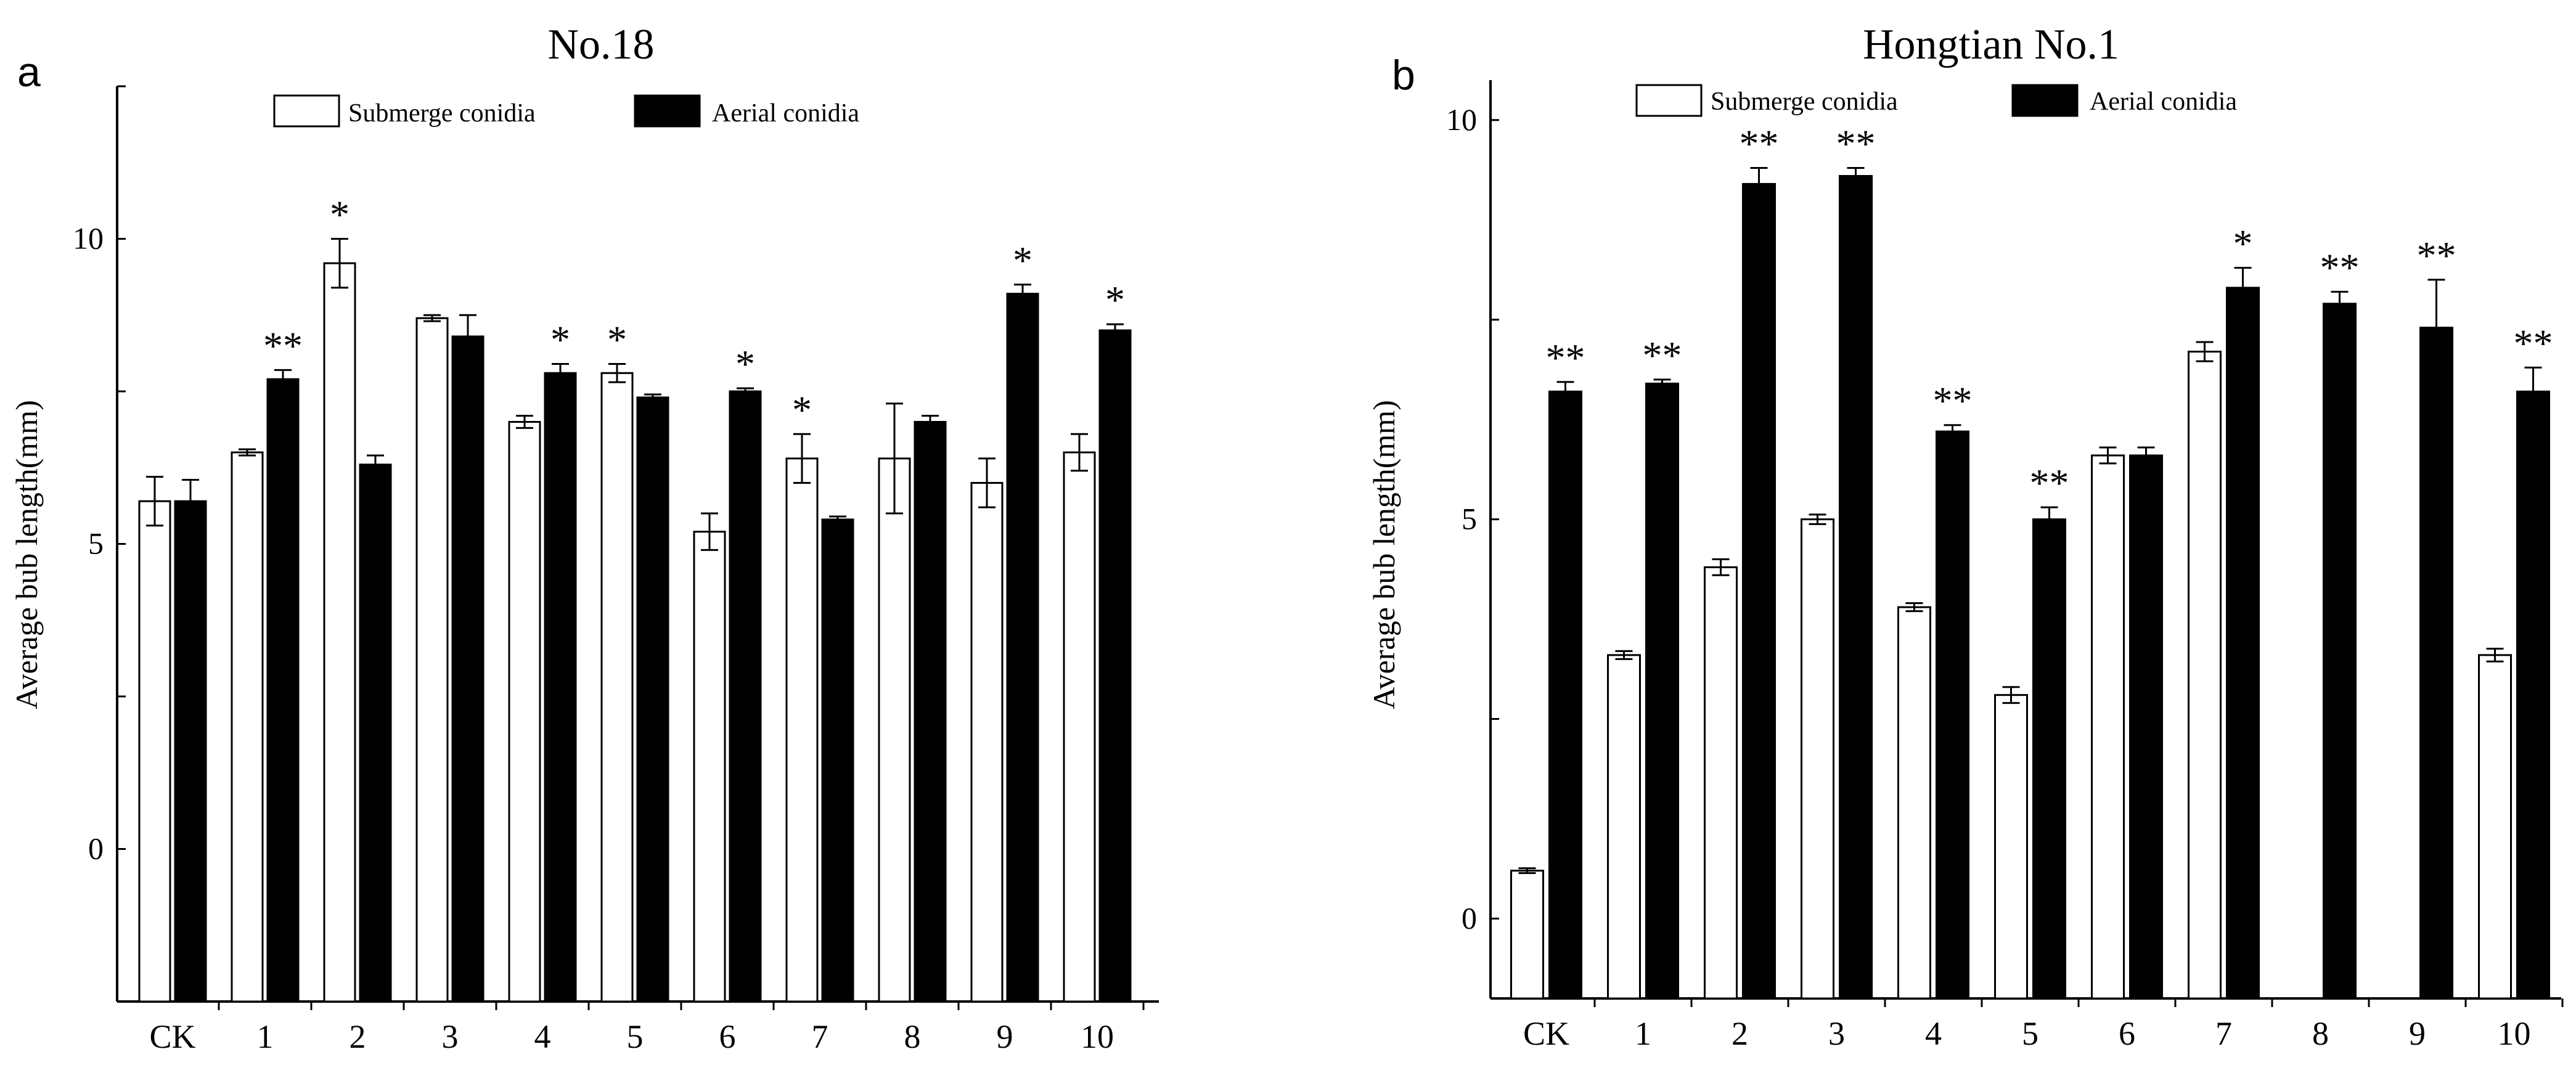  I want to click on panel-a-y-ticks: 0 5 10, so click(99, 544).